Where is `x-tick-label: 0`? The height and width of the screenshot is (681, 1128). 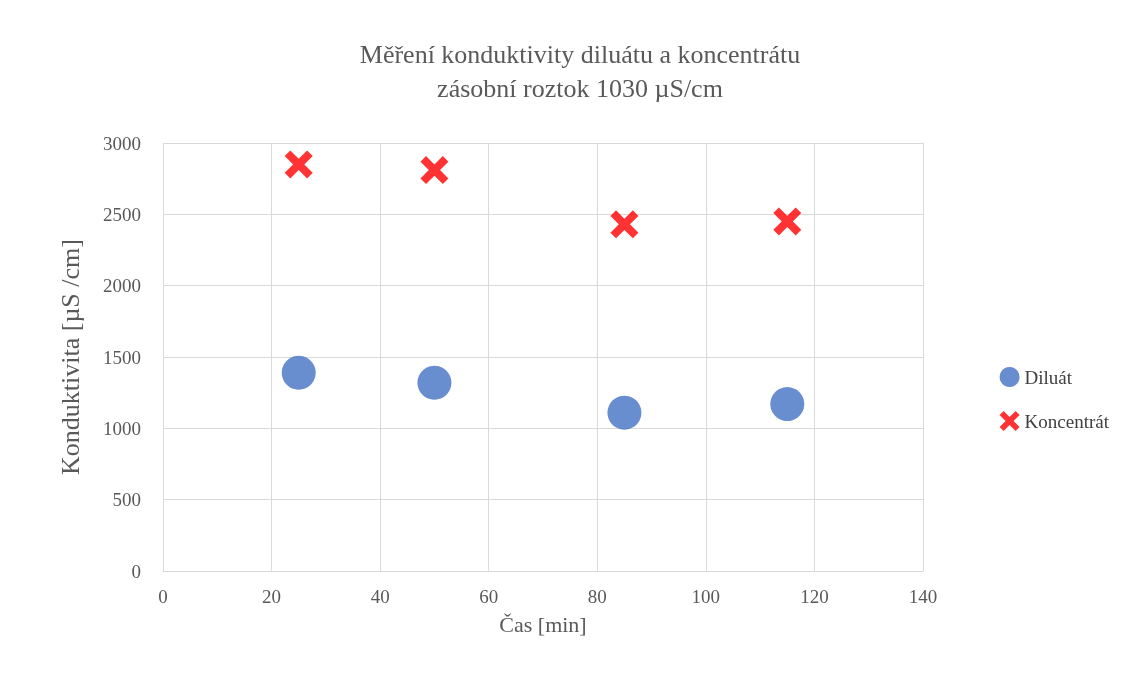 x-tick-label: 0 is located at coordinates (163, 596).